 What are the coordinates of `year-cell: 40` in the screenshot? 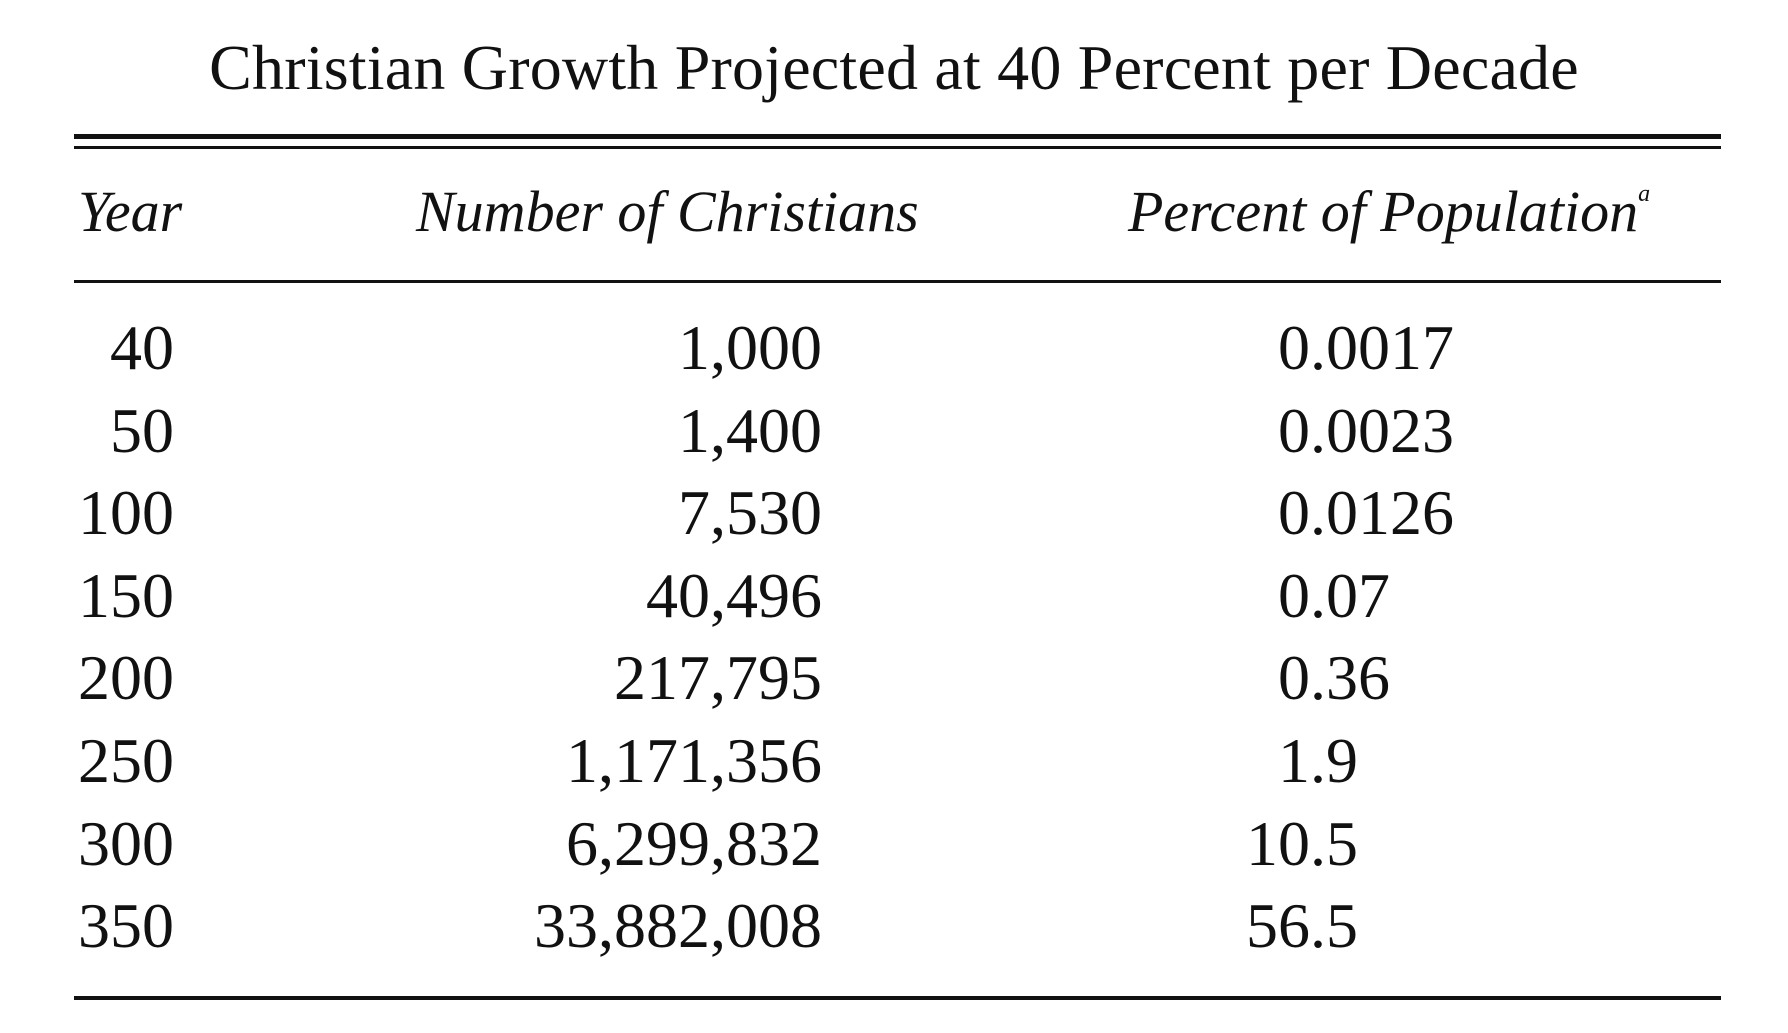 It's located at (142, 347).